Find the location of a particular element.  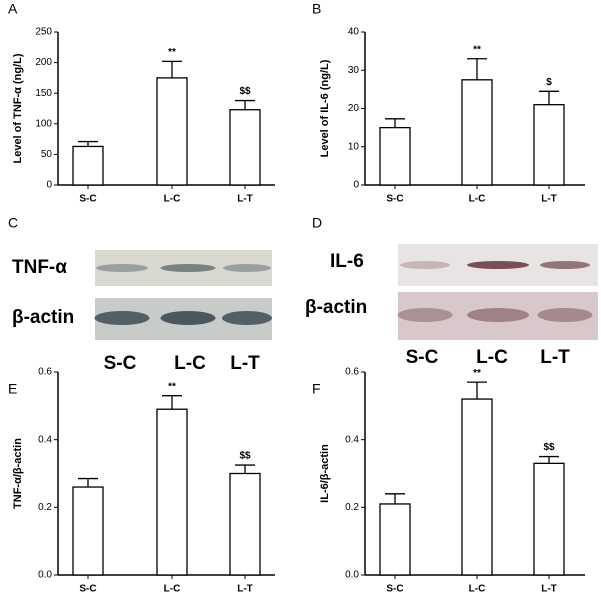

y-tick-label: 250 is located at coordinates (43, 32).